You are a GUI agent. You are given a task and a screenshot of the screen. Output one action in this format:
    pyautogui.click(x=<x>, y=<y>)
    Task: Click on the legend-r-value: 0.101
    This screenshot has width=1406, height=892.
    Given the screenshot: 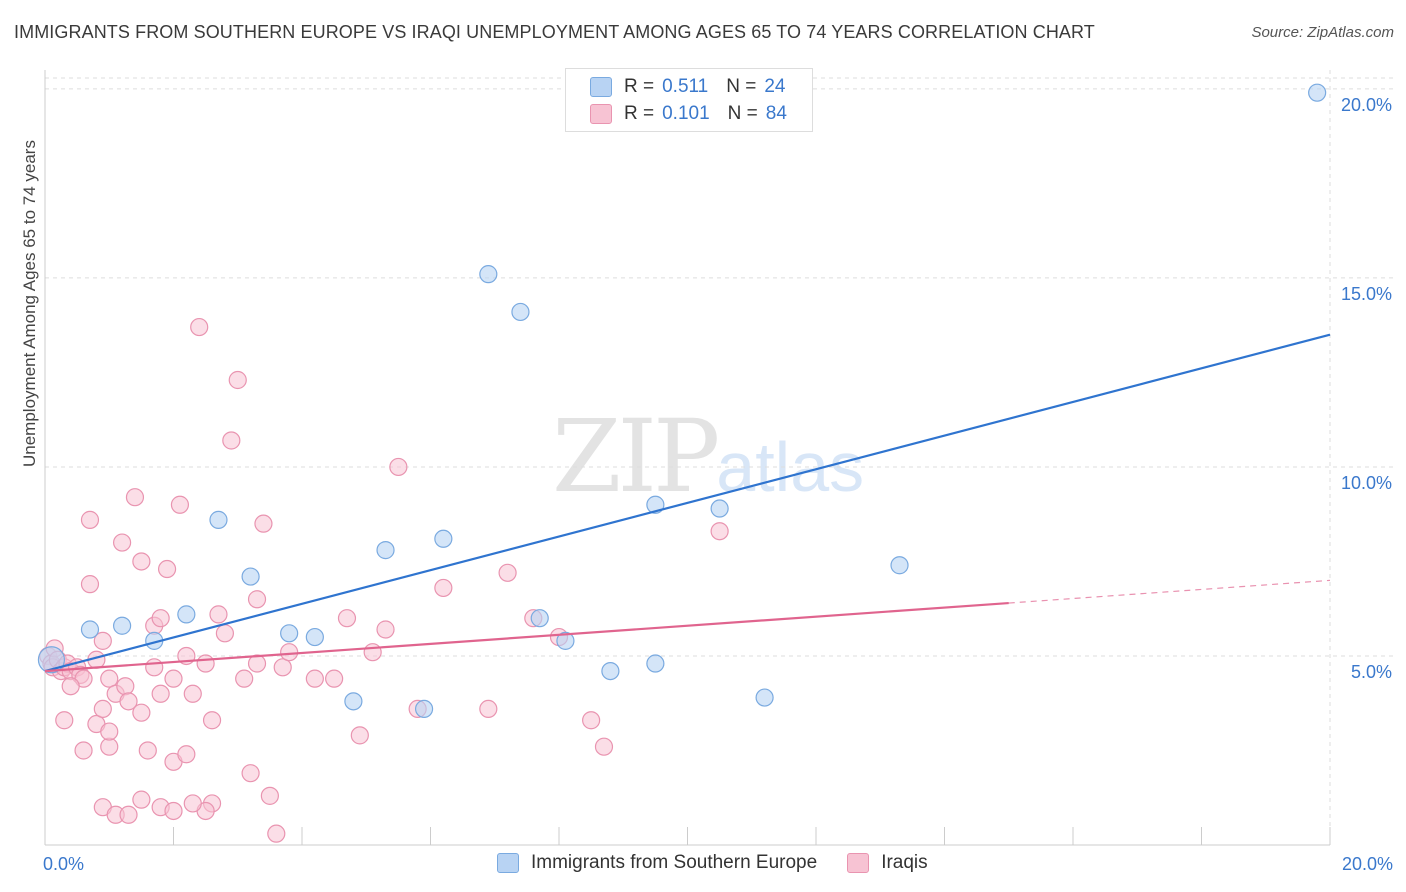 What is the action you would take?
    pyautogui.click(x=686, y=113)
    